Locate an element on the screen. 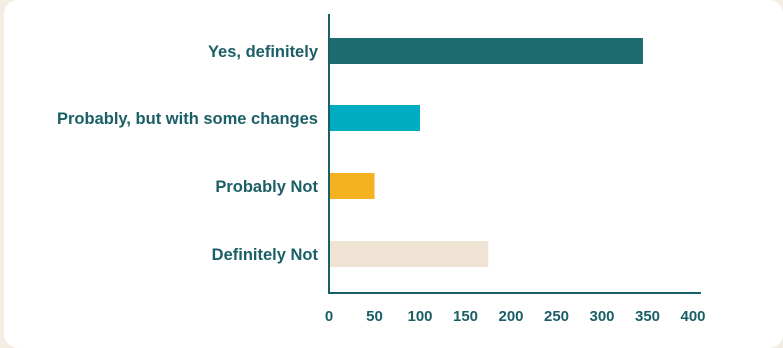  x-tick-label: 200 is located at coordinates (510, 316).